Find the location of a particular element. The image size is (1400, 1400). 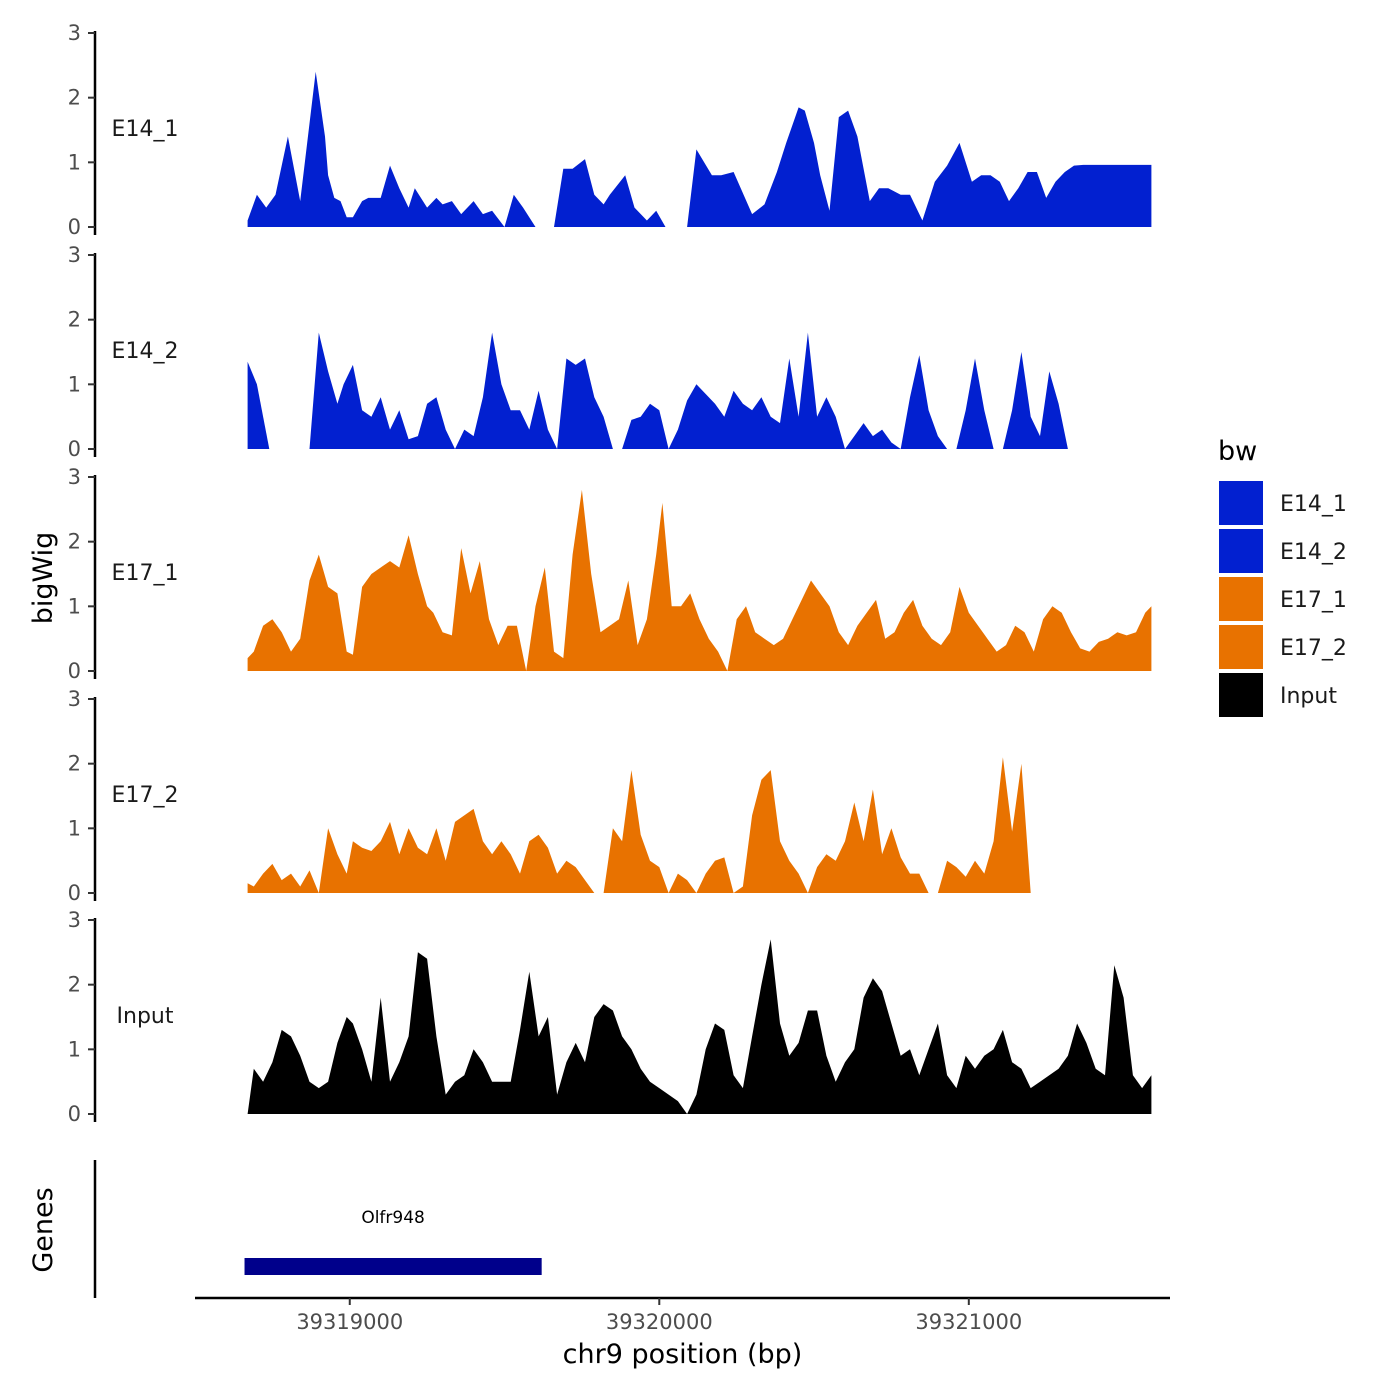

track-label-input: Input is located at coordinates (145, 1016).